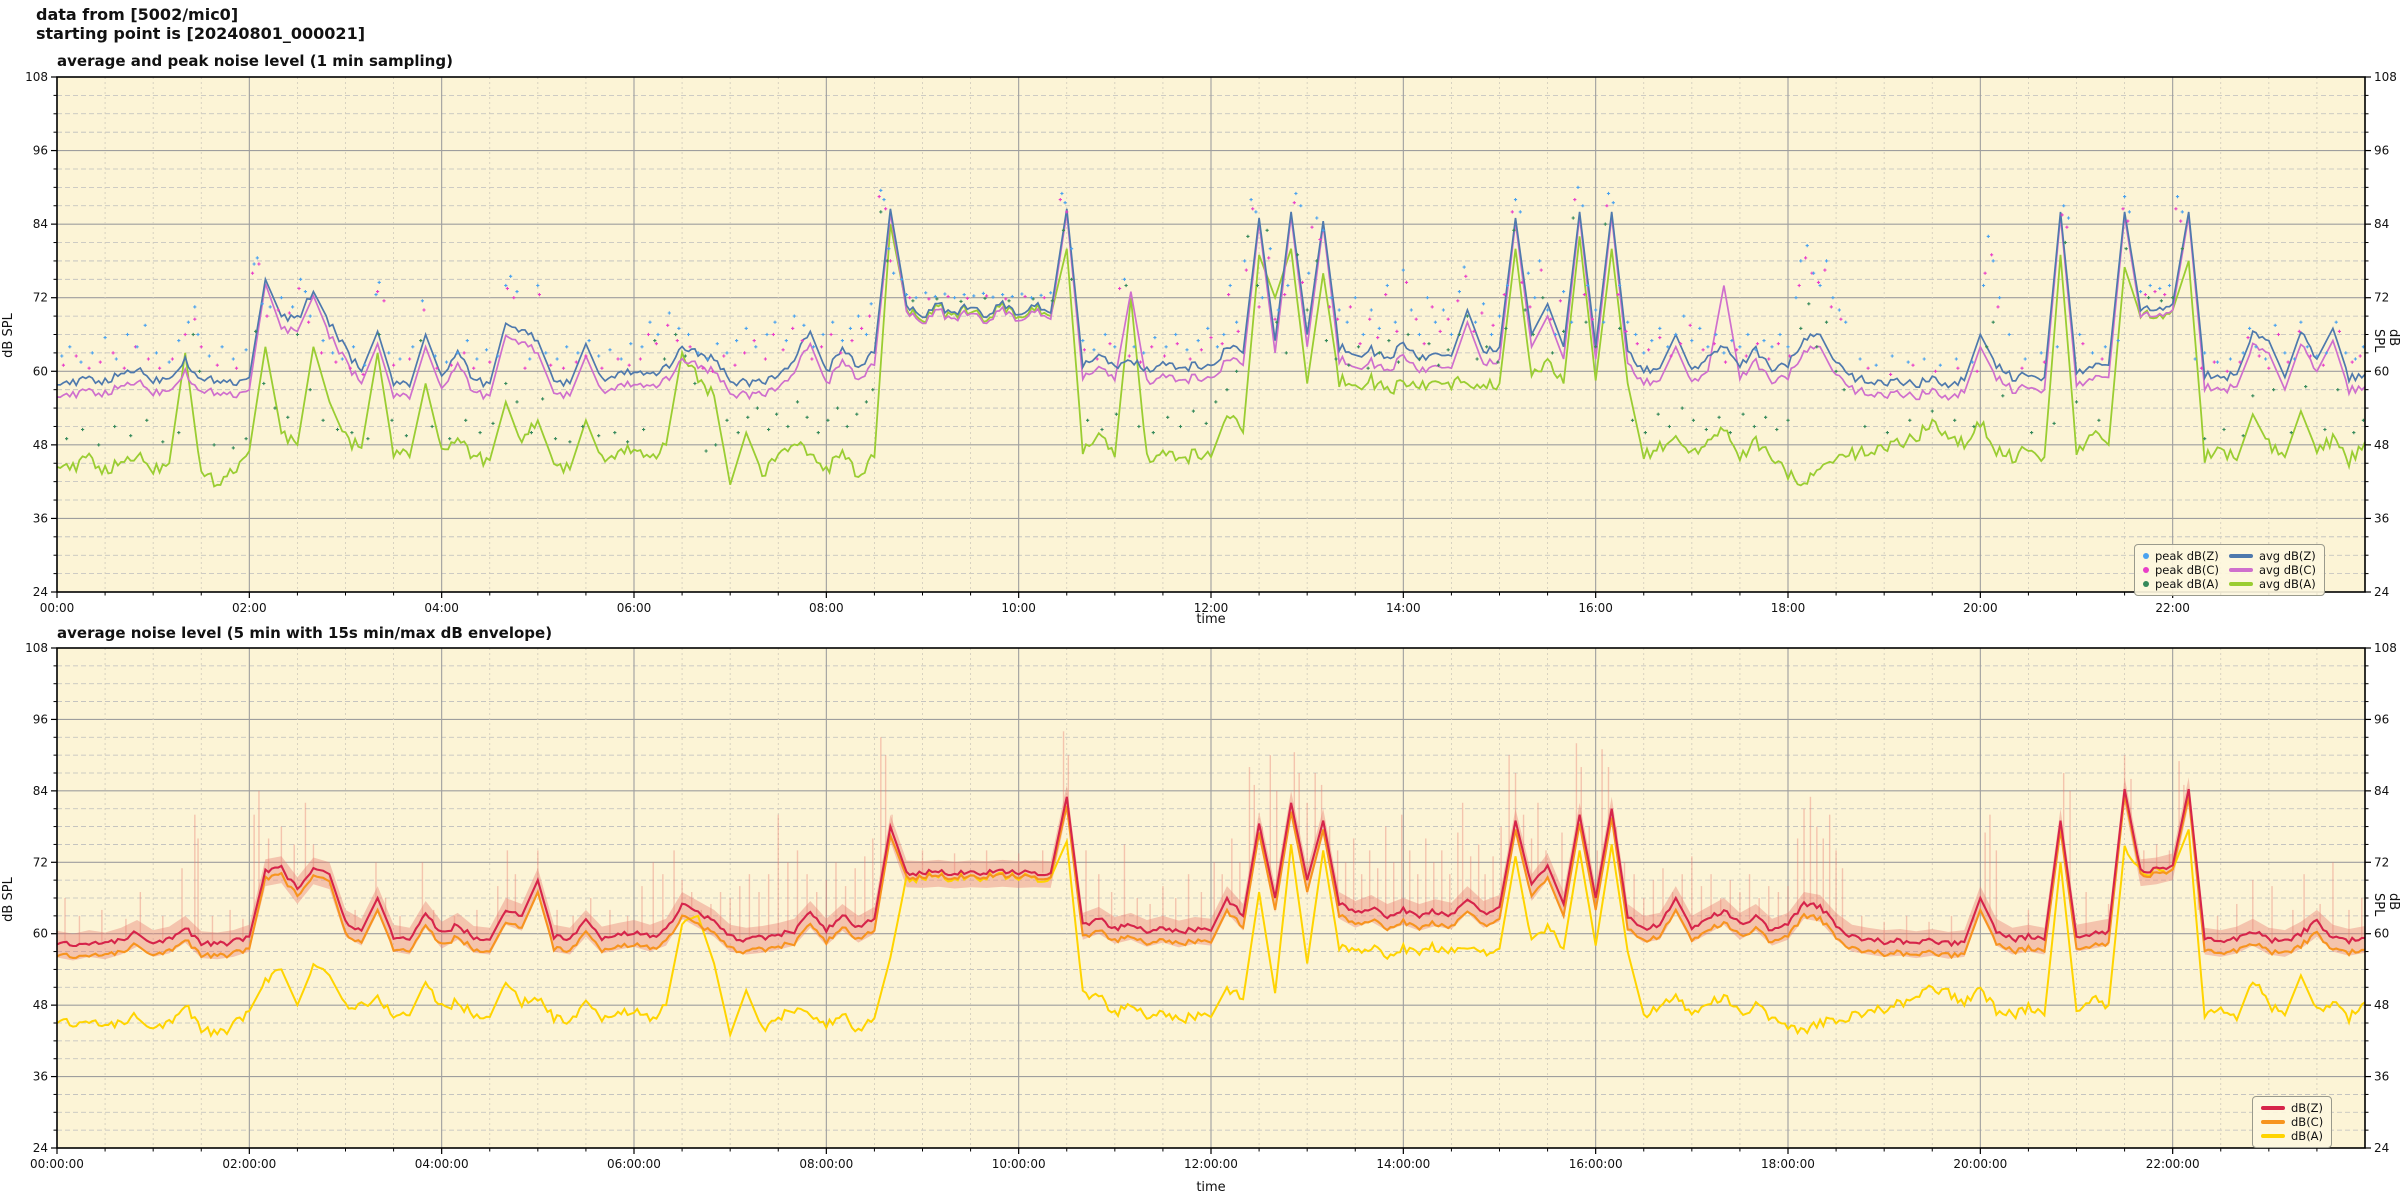  I want to click on peak-c-marker-icon, so click(2146, 570).